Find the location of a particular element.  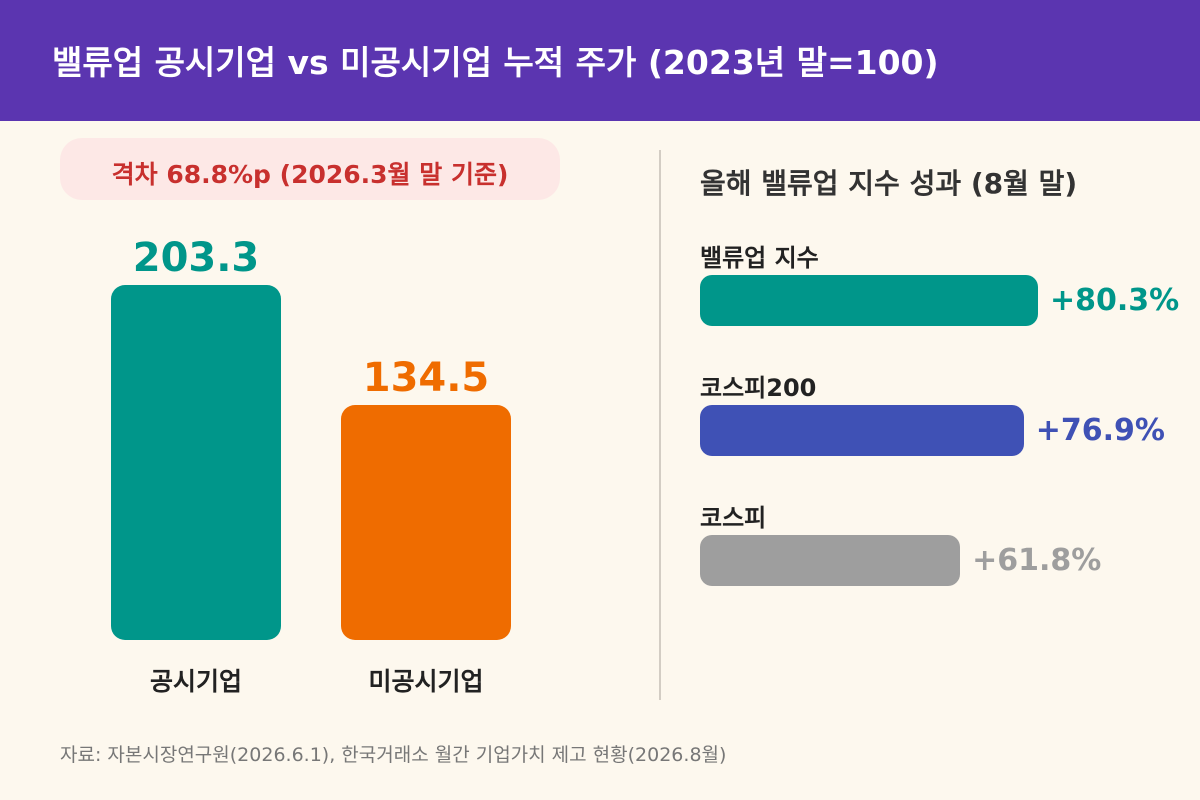

category-label: 미공시기업 is located at coordinates (426, 681).